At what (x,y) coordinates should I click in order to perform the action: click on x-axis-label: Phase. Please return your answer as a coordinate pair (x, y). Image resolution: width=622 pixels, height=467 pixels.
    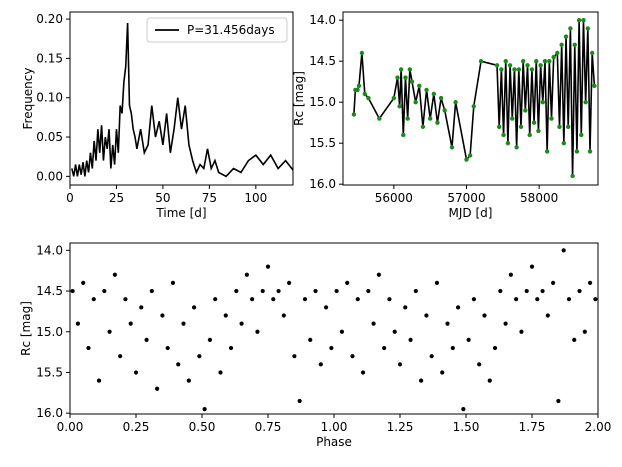
    Looking at the image, I should click on (334, 442).